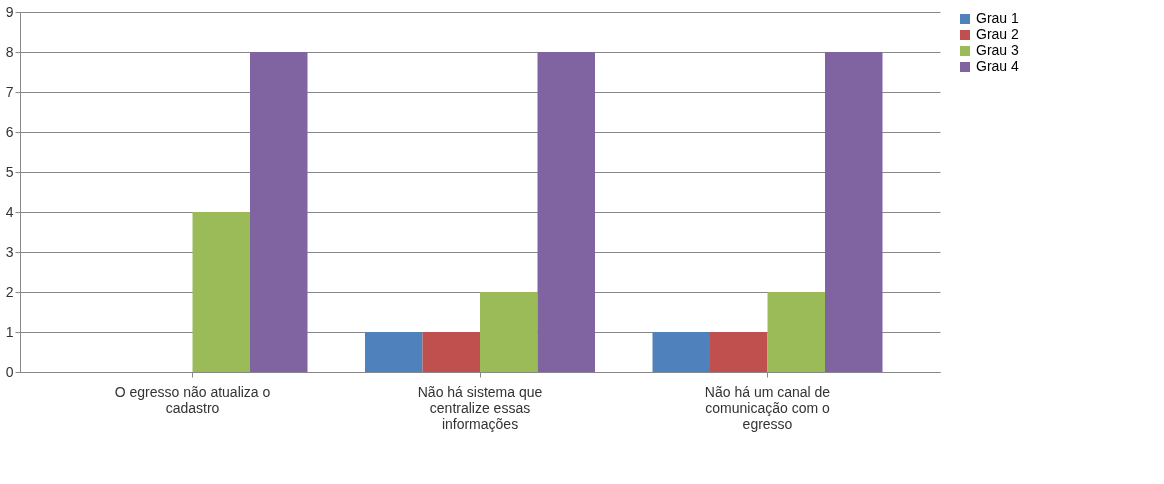 The height and width of the screenshot is (484, 1164). What do you see at coordinates (9, 251) in the screenshot?
I see `y-tick-label: 3` at bounding box center [9, 251].